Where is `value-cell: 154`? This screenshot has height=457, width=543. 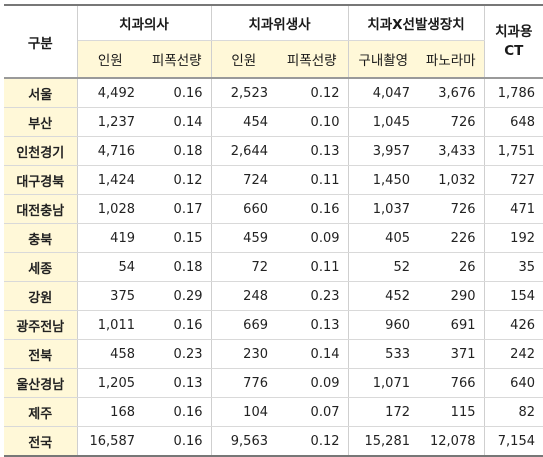
value-cell: 154 is located at coordinates (513, 296).